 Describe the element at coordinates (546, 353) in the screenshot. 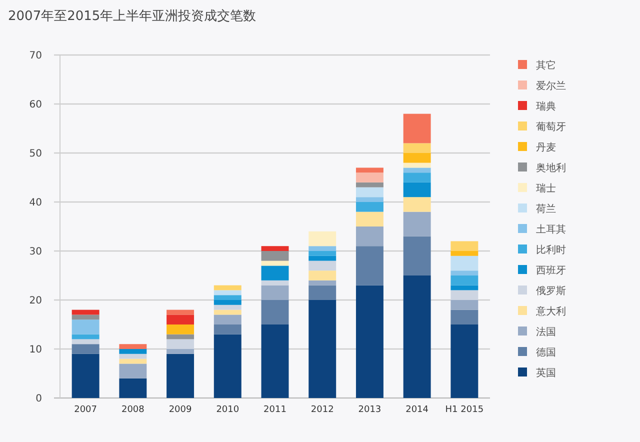

I see `legend-label: 德国` at that location.